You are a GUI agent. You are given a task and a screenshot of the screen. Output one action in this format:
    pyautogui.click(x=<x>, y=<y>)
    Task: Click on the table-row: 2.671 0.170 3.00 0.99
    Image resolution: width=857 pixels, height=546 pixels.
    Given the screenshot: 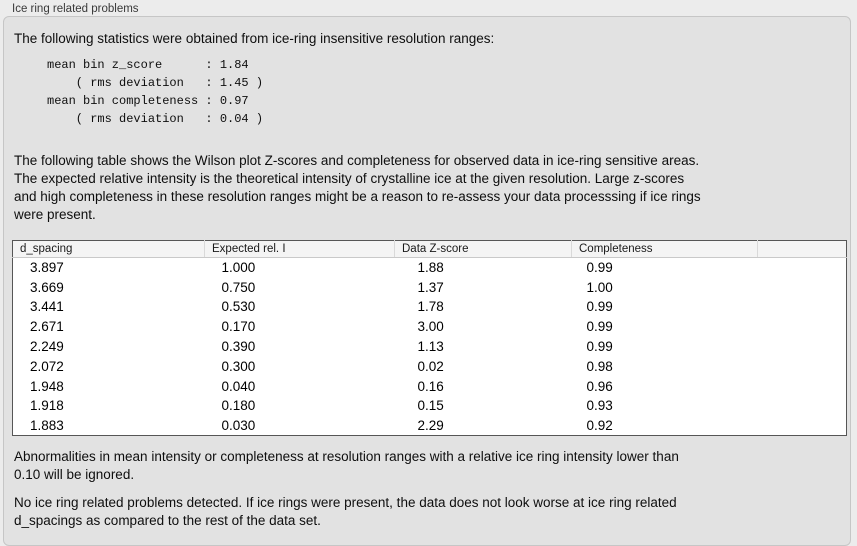 What is the action you would take?
    pyautogui.click(x=430, y=327)
    